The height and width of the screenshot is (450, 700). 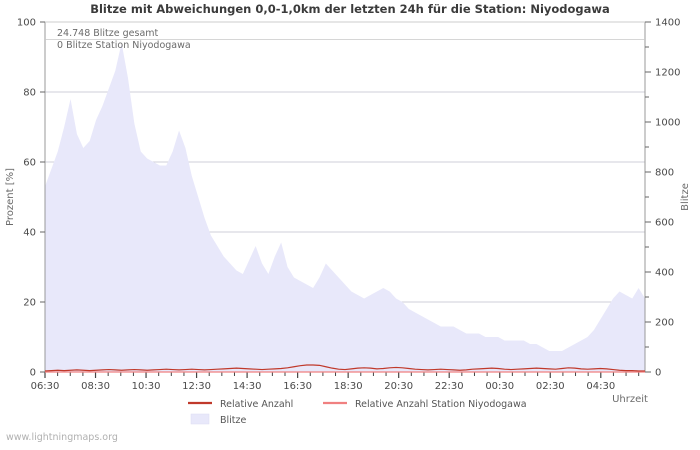 I want to click on y2-tick-label: 200, so click(x=664, y=323).